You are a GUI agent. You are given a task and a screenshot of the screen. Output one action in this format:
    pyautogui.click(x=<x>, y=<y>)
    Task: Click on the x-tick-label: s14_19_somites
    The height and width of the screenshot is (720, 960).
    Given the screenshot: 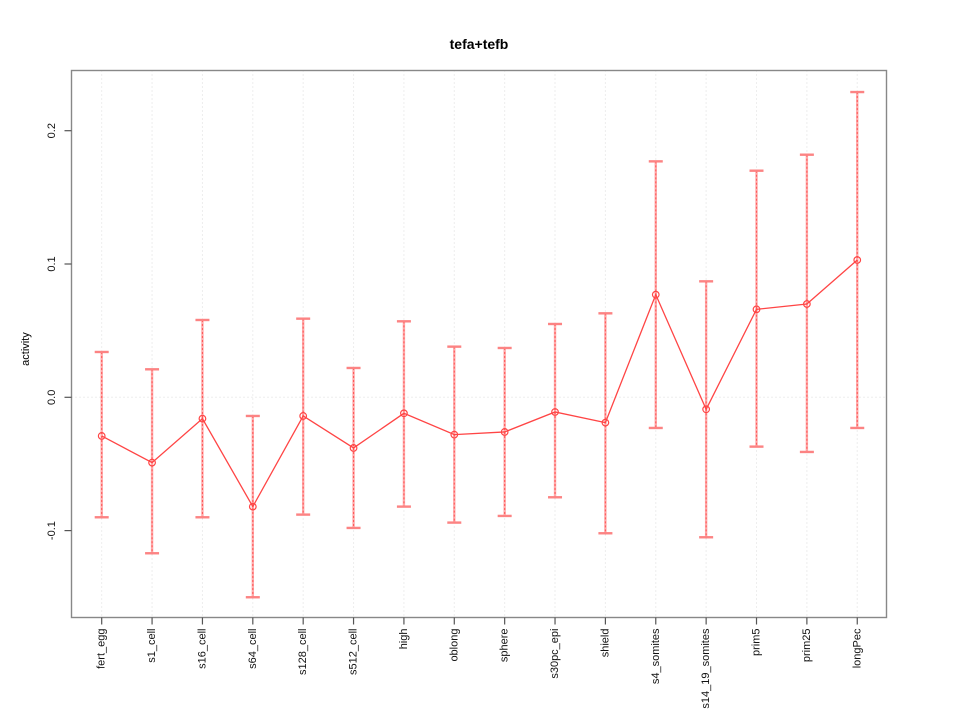 What is the action you would take?
    pyautogui.click(x=706, y=668)
    